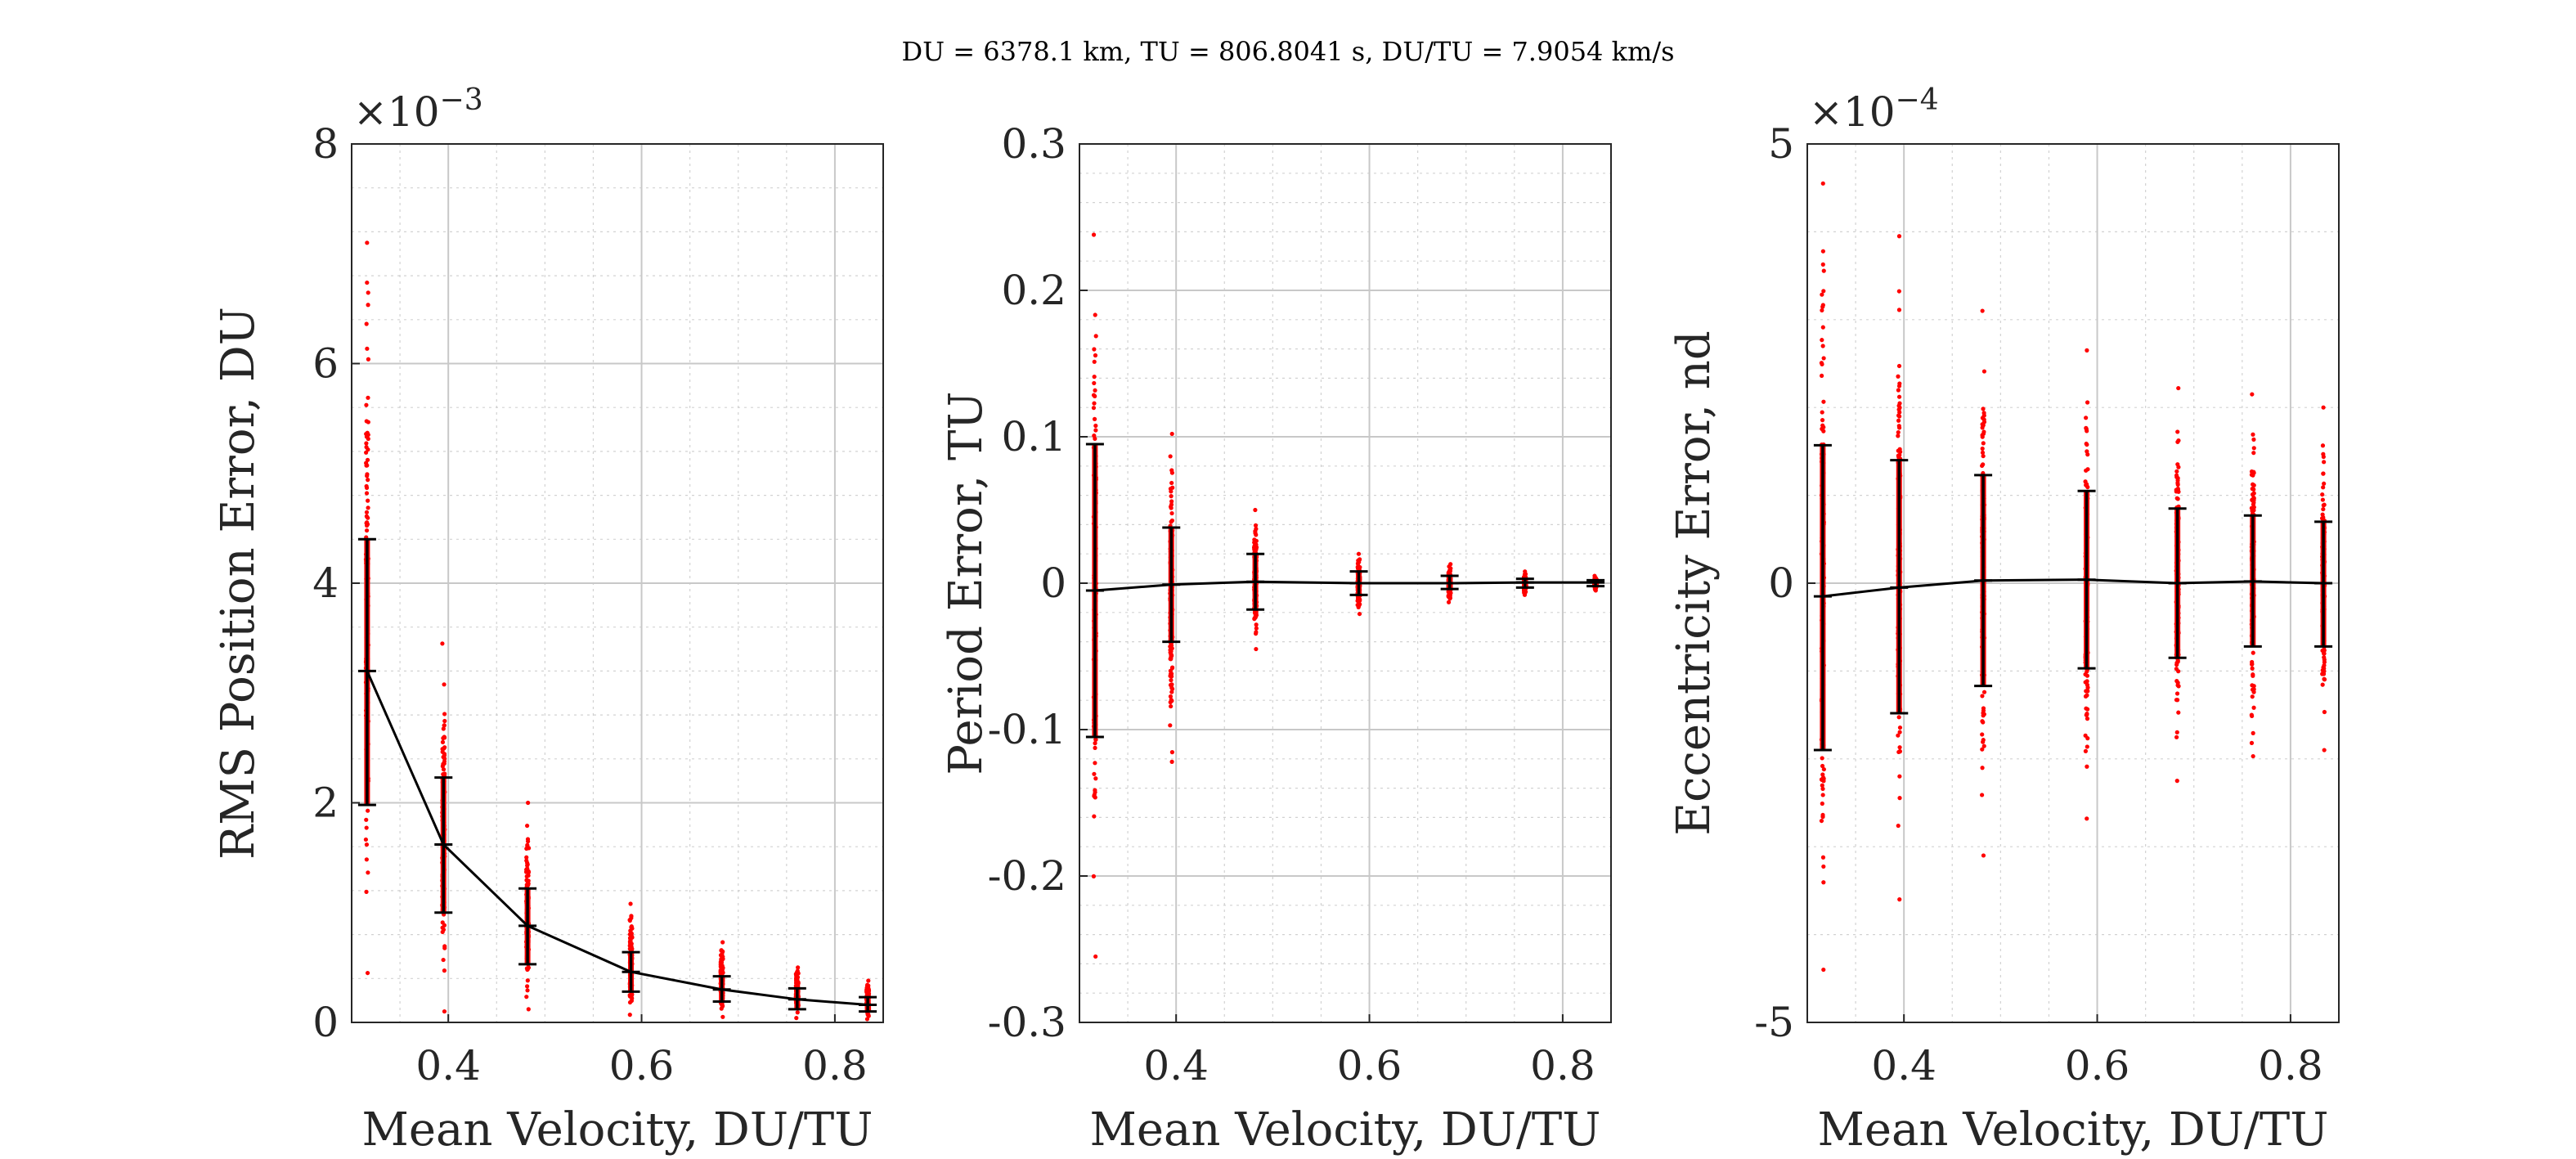 The height and width of the screenshot is (1159, 2576). I want to click on y-tick-label: 5, so click(1781, 144).